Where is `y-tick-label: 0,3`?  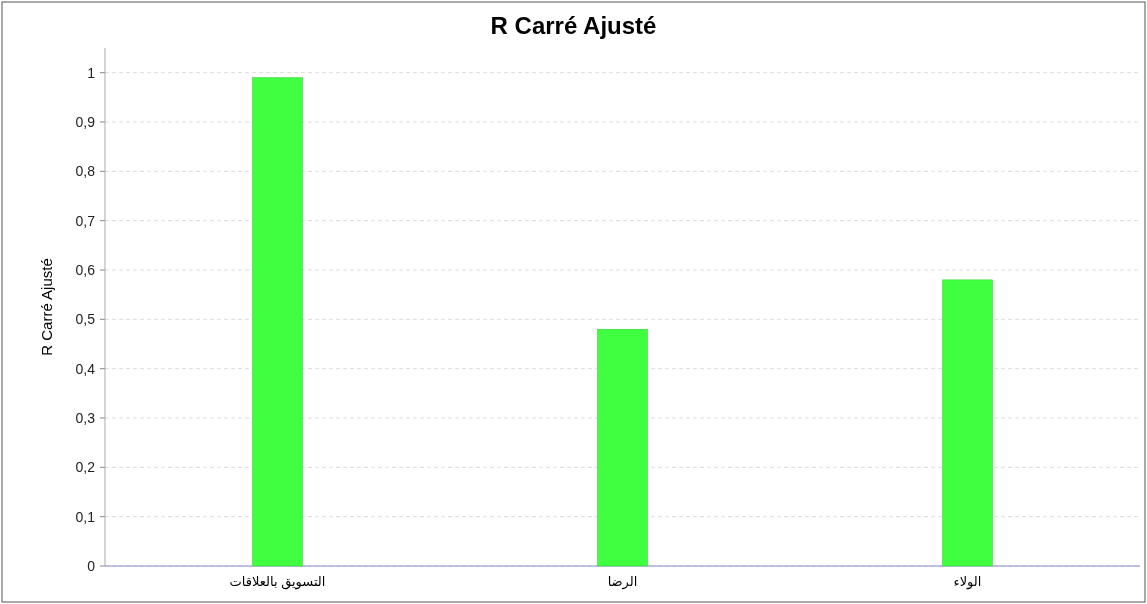
y-tick-label: 0,3 is located at coordinates (85, 418).